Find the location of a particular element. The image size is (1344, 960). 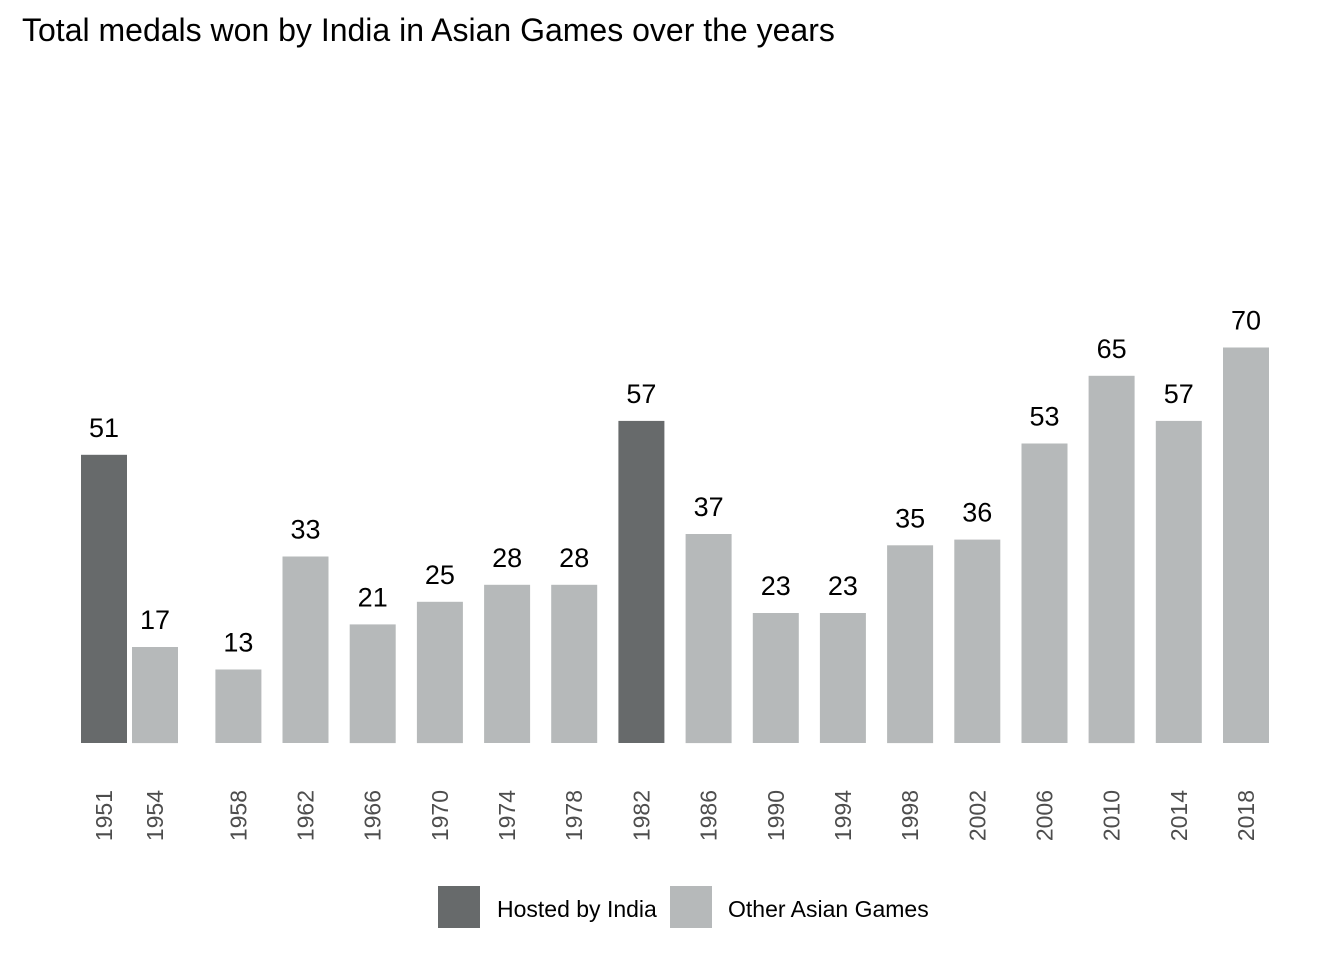

value-label-1982: 57 is located at coordinates (641, 394).